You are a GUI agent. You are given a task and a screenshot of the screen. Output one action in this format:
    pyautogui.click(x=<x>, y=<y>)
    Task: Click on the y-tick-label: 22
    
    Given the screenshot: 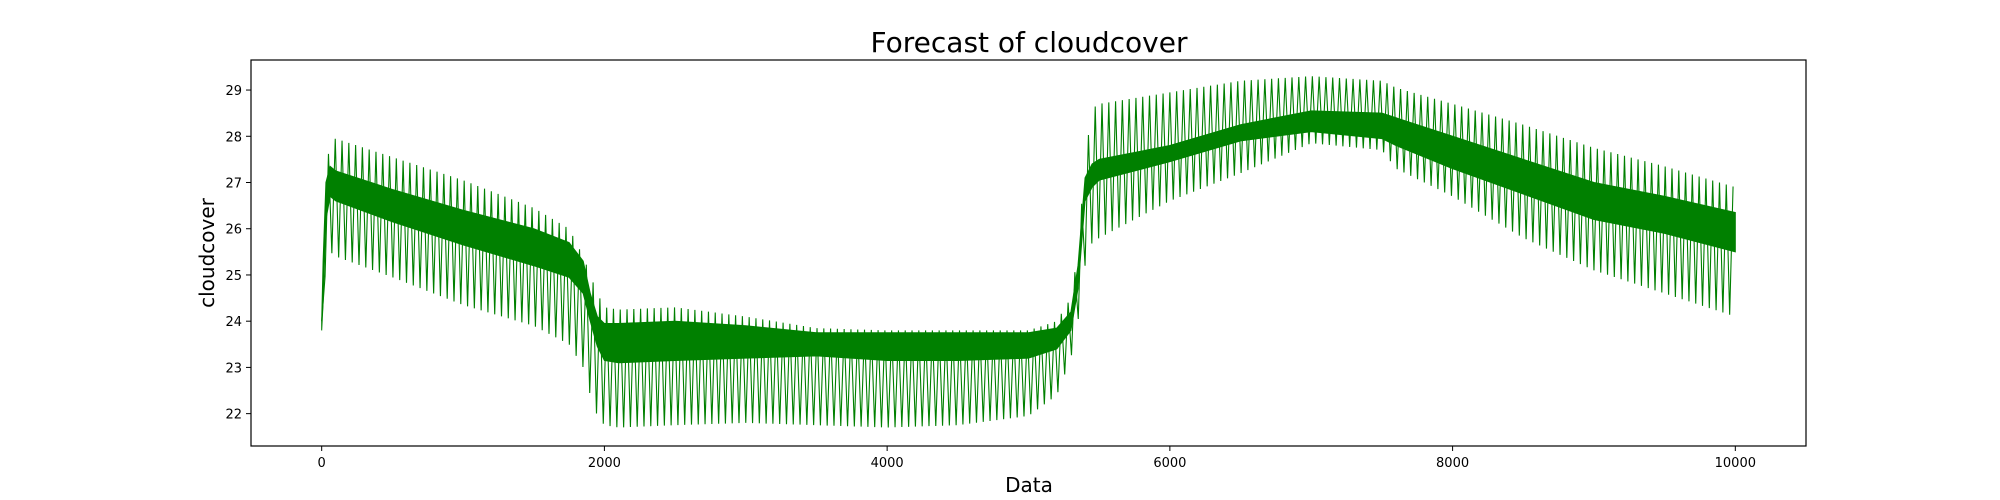 What is the action you would take?
    pyautogui.click(x=233, y=415)
    